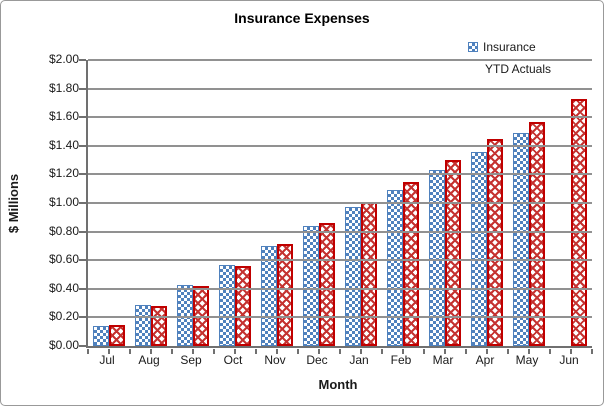 The width and height of the screenshot is (604, 406). What do you see at coordinates (233, 360) in the screenshot?
I see `x-tick-label-oct: Oct` at bounding box center [233, 360].